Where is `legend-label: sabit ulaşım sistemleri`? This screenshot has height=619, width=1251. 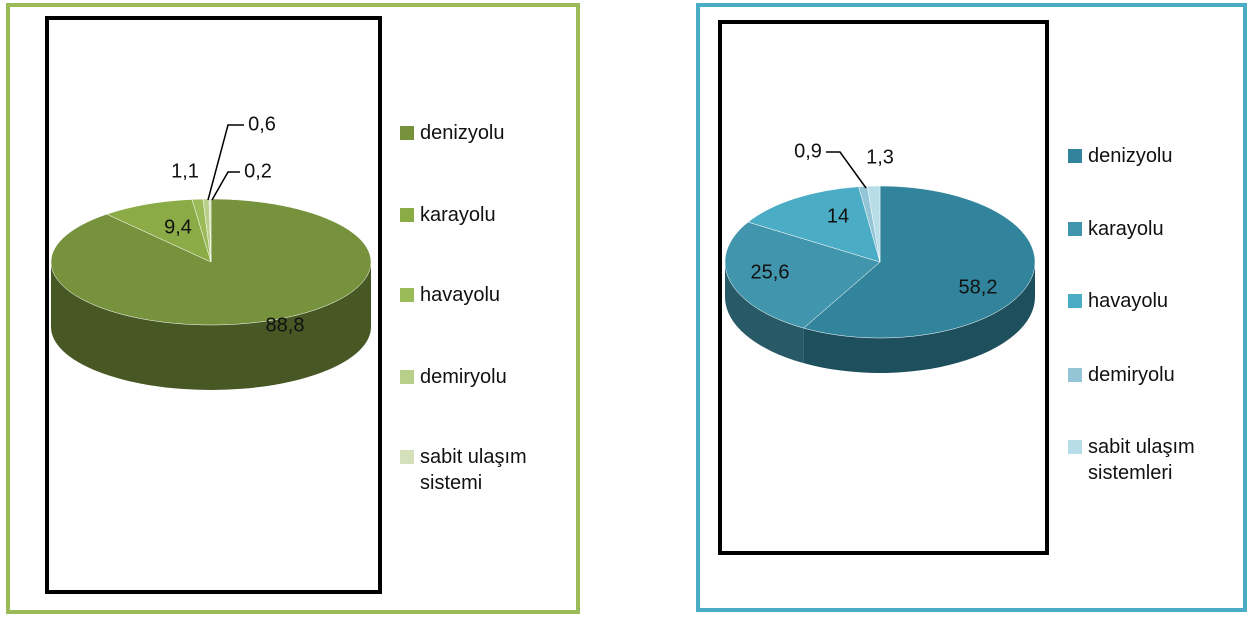 legend-label: sabit ulaşım sistemleri is located at coordinates (1141, 460).